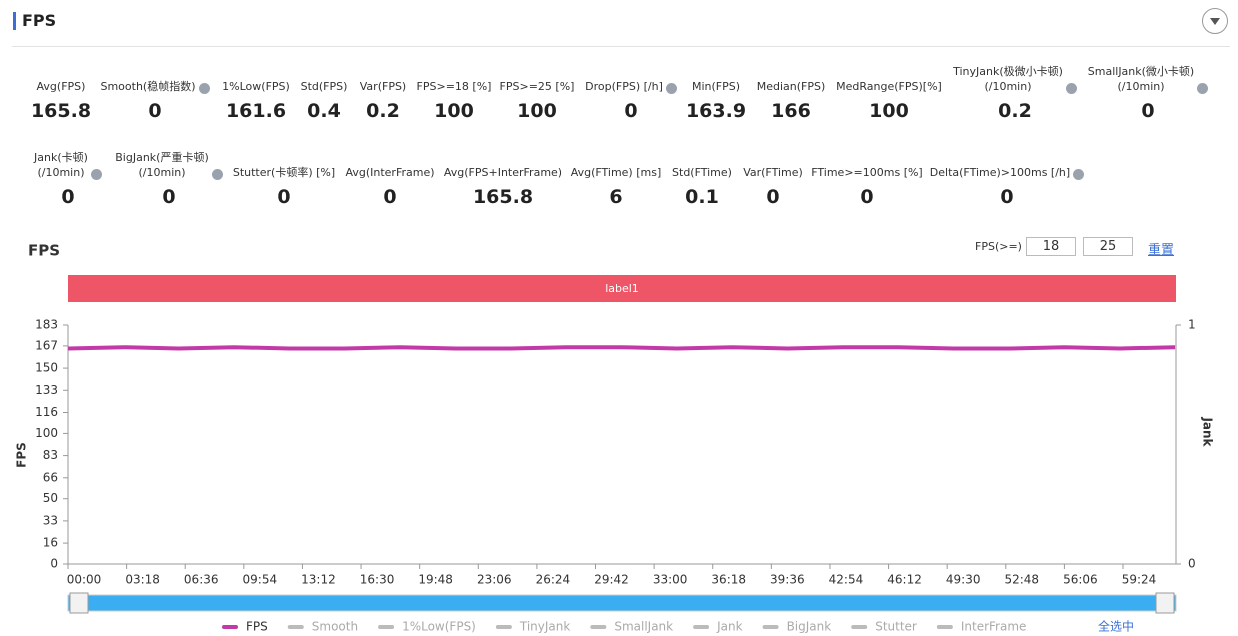 The image size is (1238, 636). What do you see at coordinates (50, 477) in the screenshot?
I see `y-tick-label: 66` at bounding box center [50, 477].